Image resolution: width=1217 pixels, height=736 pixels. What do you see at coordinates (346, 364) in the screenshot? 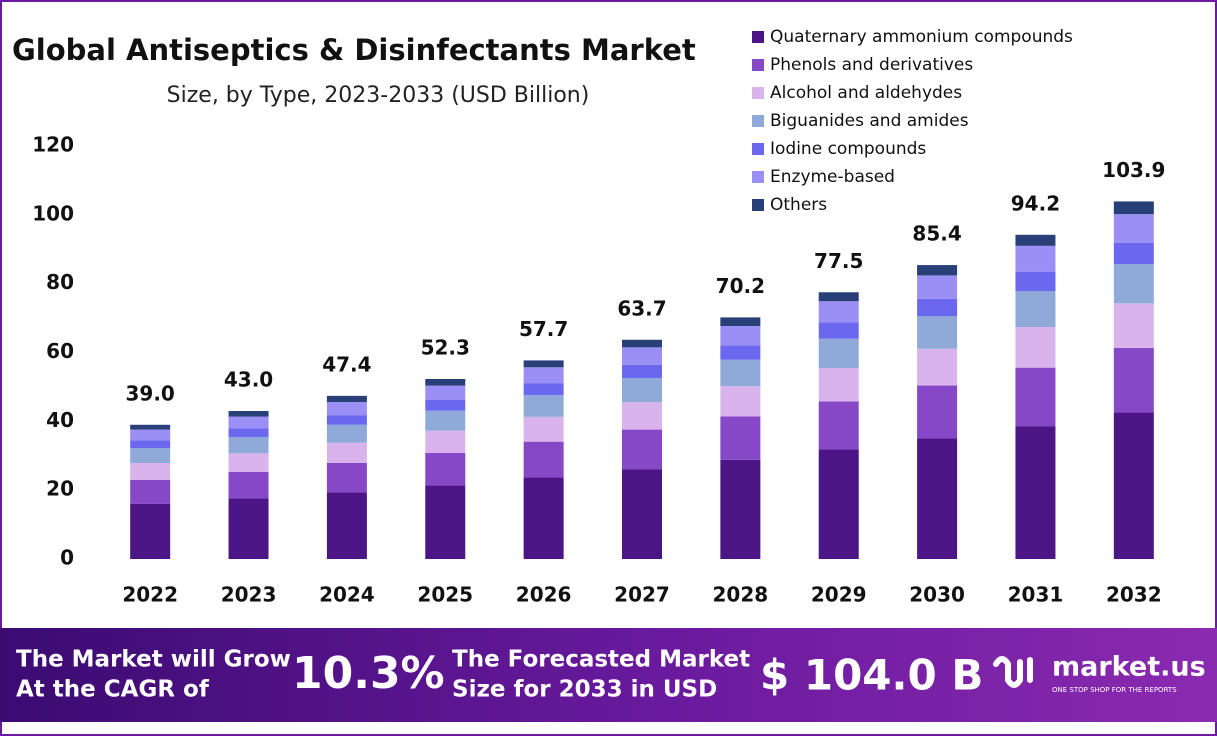
I see `total-label: 47.4` at bounding box center [346, 364].